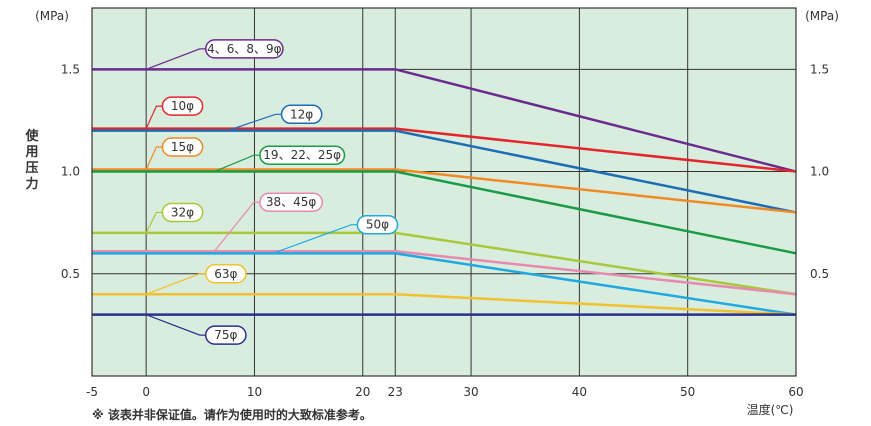  Describe the element at coordinates (819, 69) in the screenshot. I see `y-tick-label-right: 1.5` at that location.